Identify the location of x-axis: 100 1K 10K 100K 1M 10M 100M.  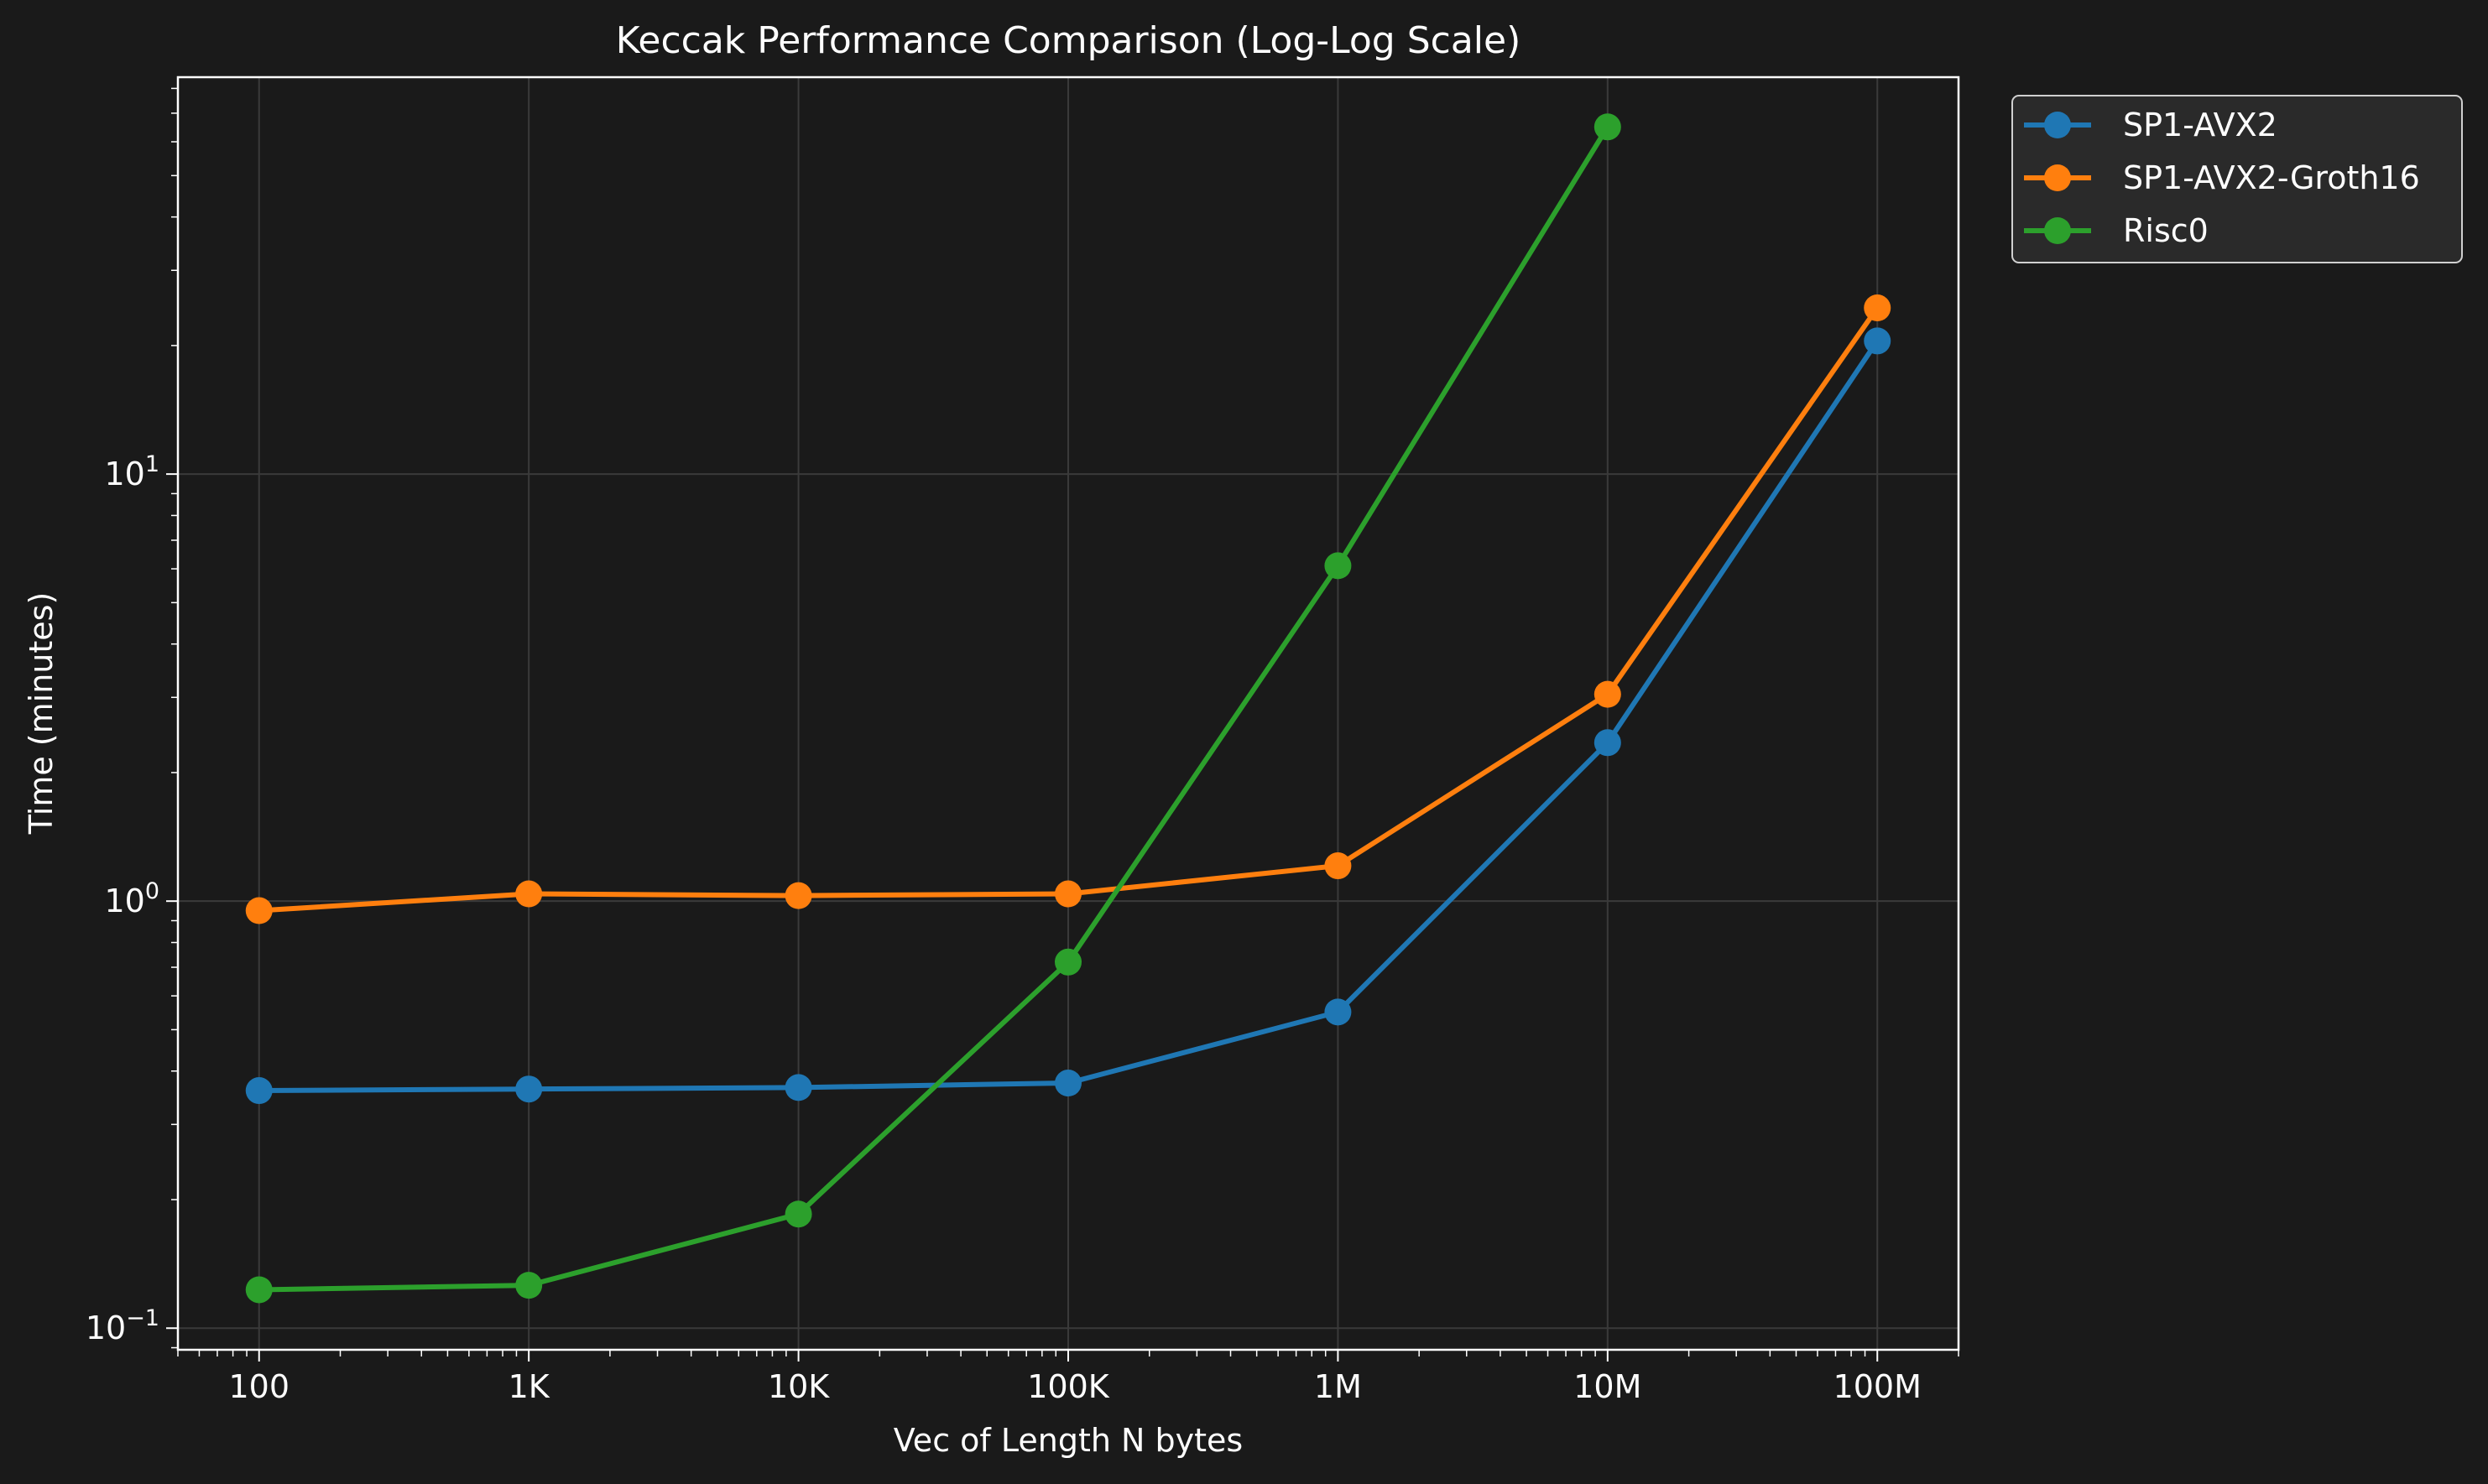
(1068, 1377).